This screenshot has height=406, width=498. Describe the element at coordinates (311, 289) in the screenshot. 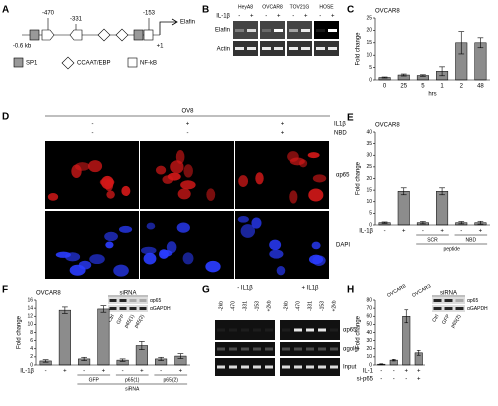

I see `group-label: + IL1β` at that location.